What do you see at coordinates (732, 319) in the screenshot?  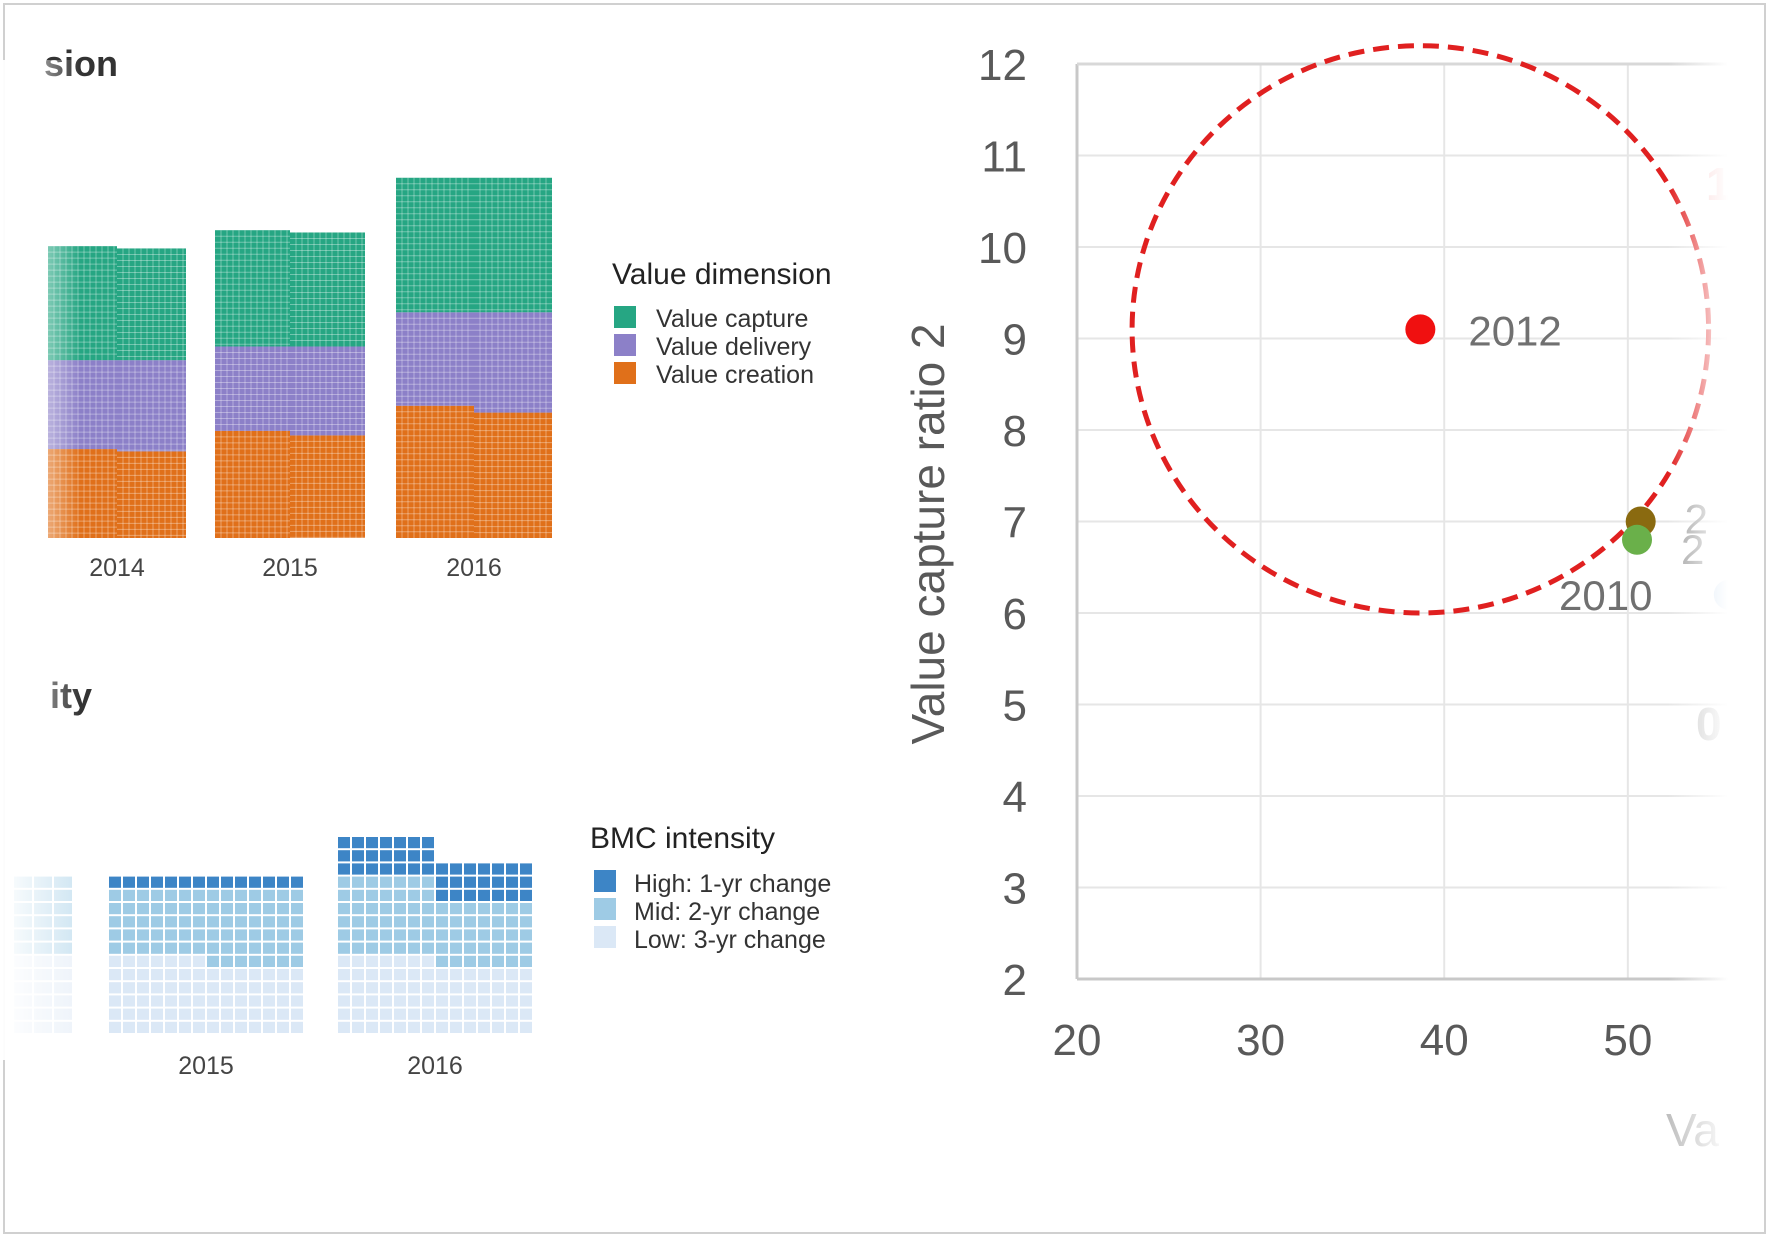 I see `legend-label-value-capture: Value capture` at bounding box center [732, 319].